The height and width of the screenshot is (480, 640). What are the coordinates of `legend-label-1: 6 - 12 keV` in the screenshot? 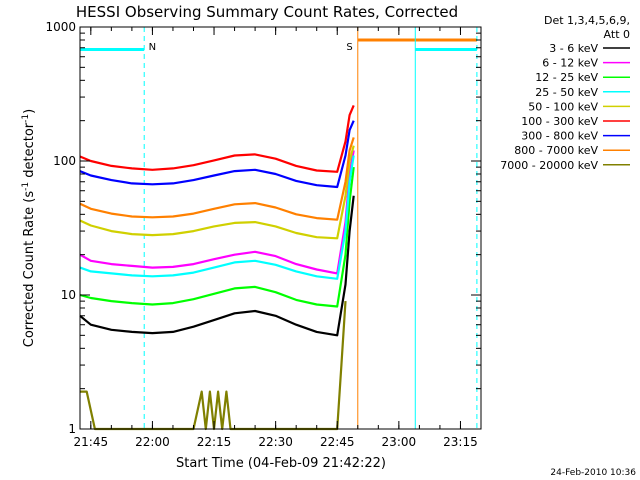 It's located at (570, 63).